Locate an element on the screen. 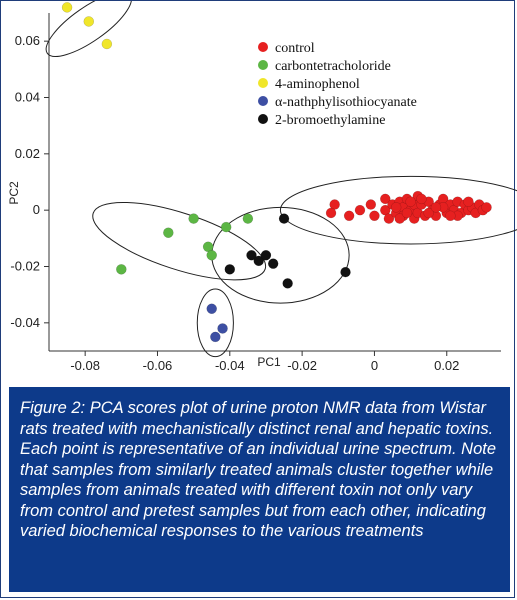  y-tick-label: -0.04 is located at coordinates (25, 322).